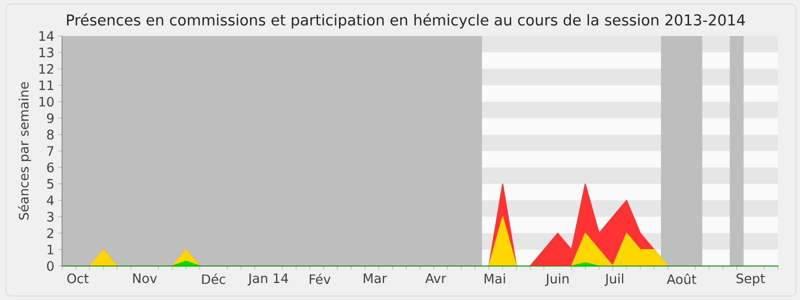 This screenshot has height=300, width=800. Describe the element at coordinates (25, 151) in the screenshot. I see `y-axis-title: Séances par semaine` at that location.